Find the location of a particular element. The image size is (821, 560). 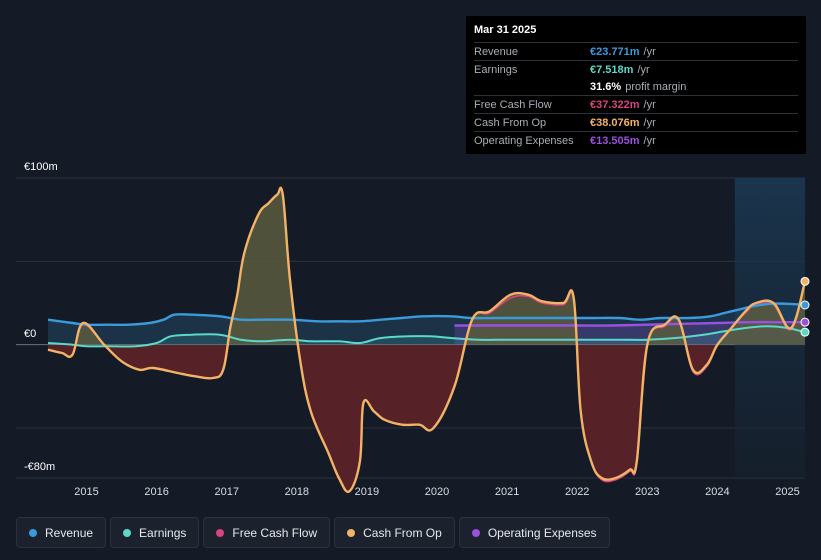

tooltip-row-earnings: Earnings €7.518m /yr is located at coordinates (636, 69).